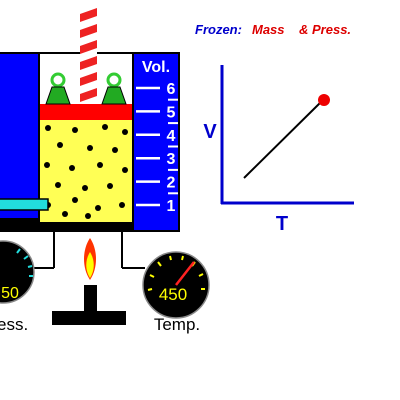 This screenshot has width=400, height=400. Describe the element at coordinates (86, 112) in the screenshot. I see `piston` at that location.